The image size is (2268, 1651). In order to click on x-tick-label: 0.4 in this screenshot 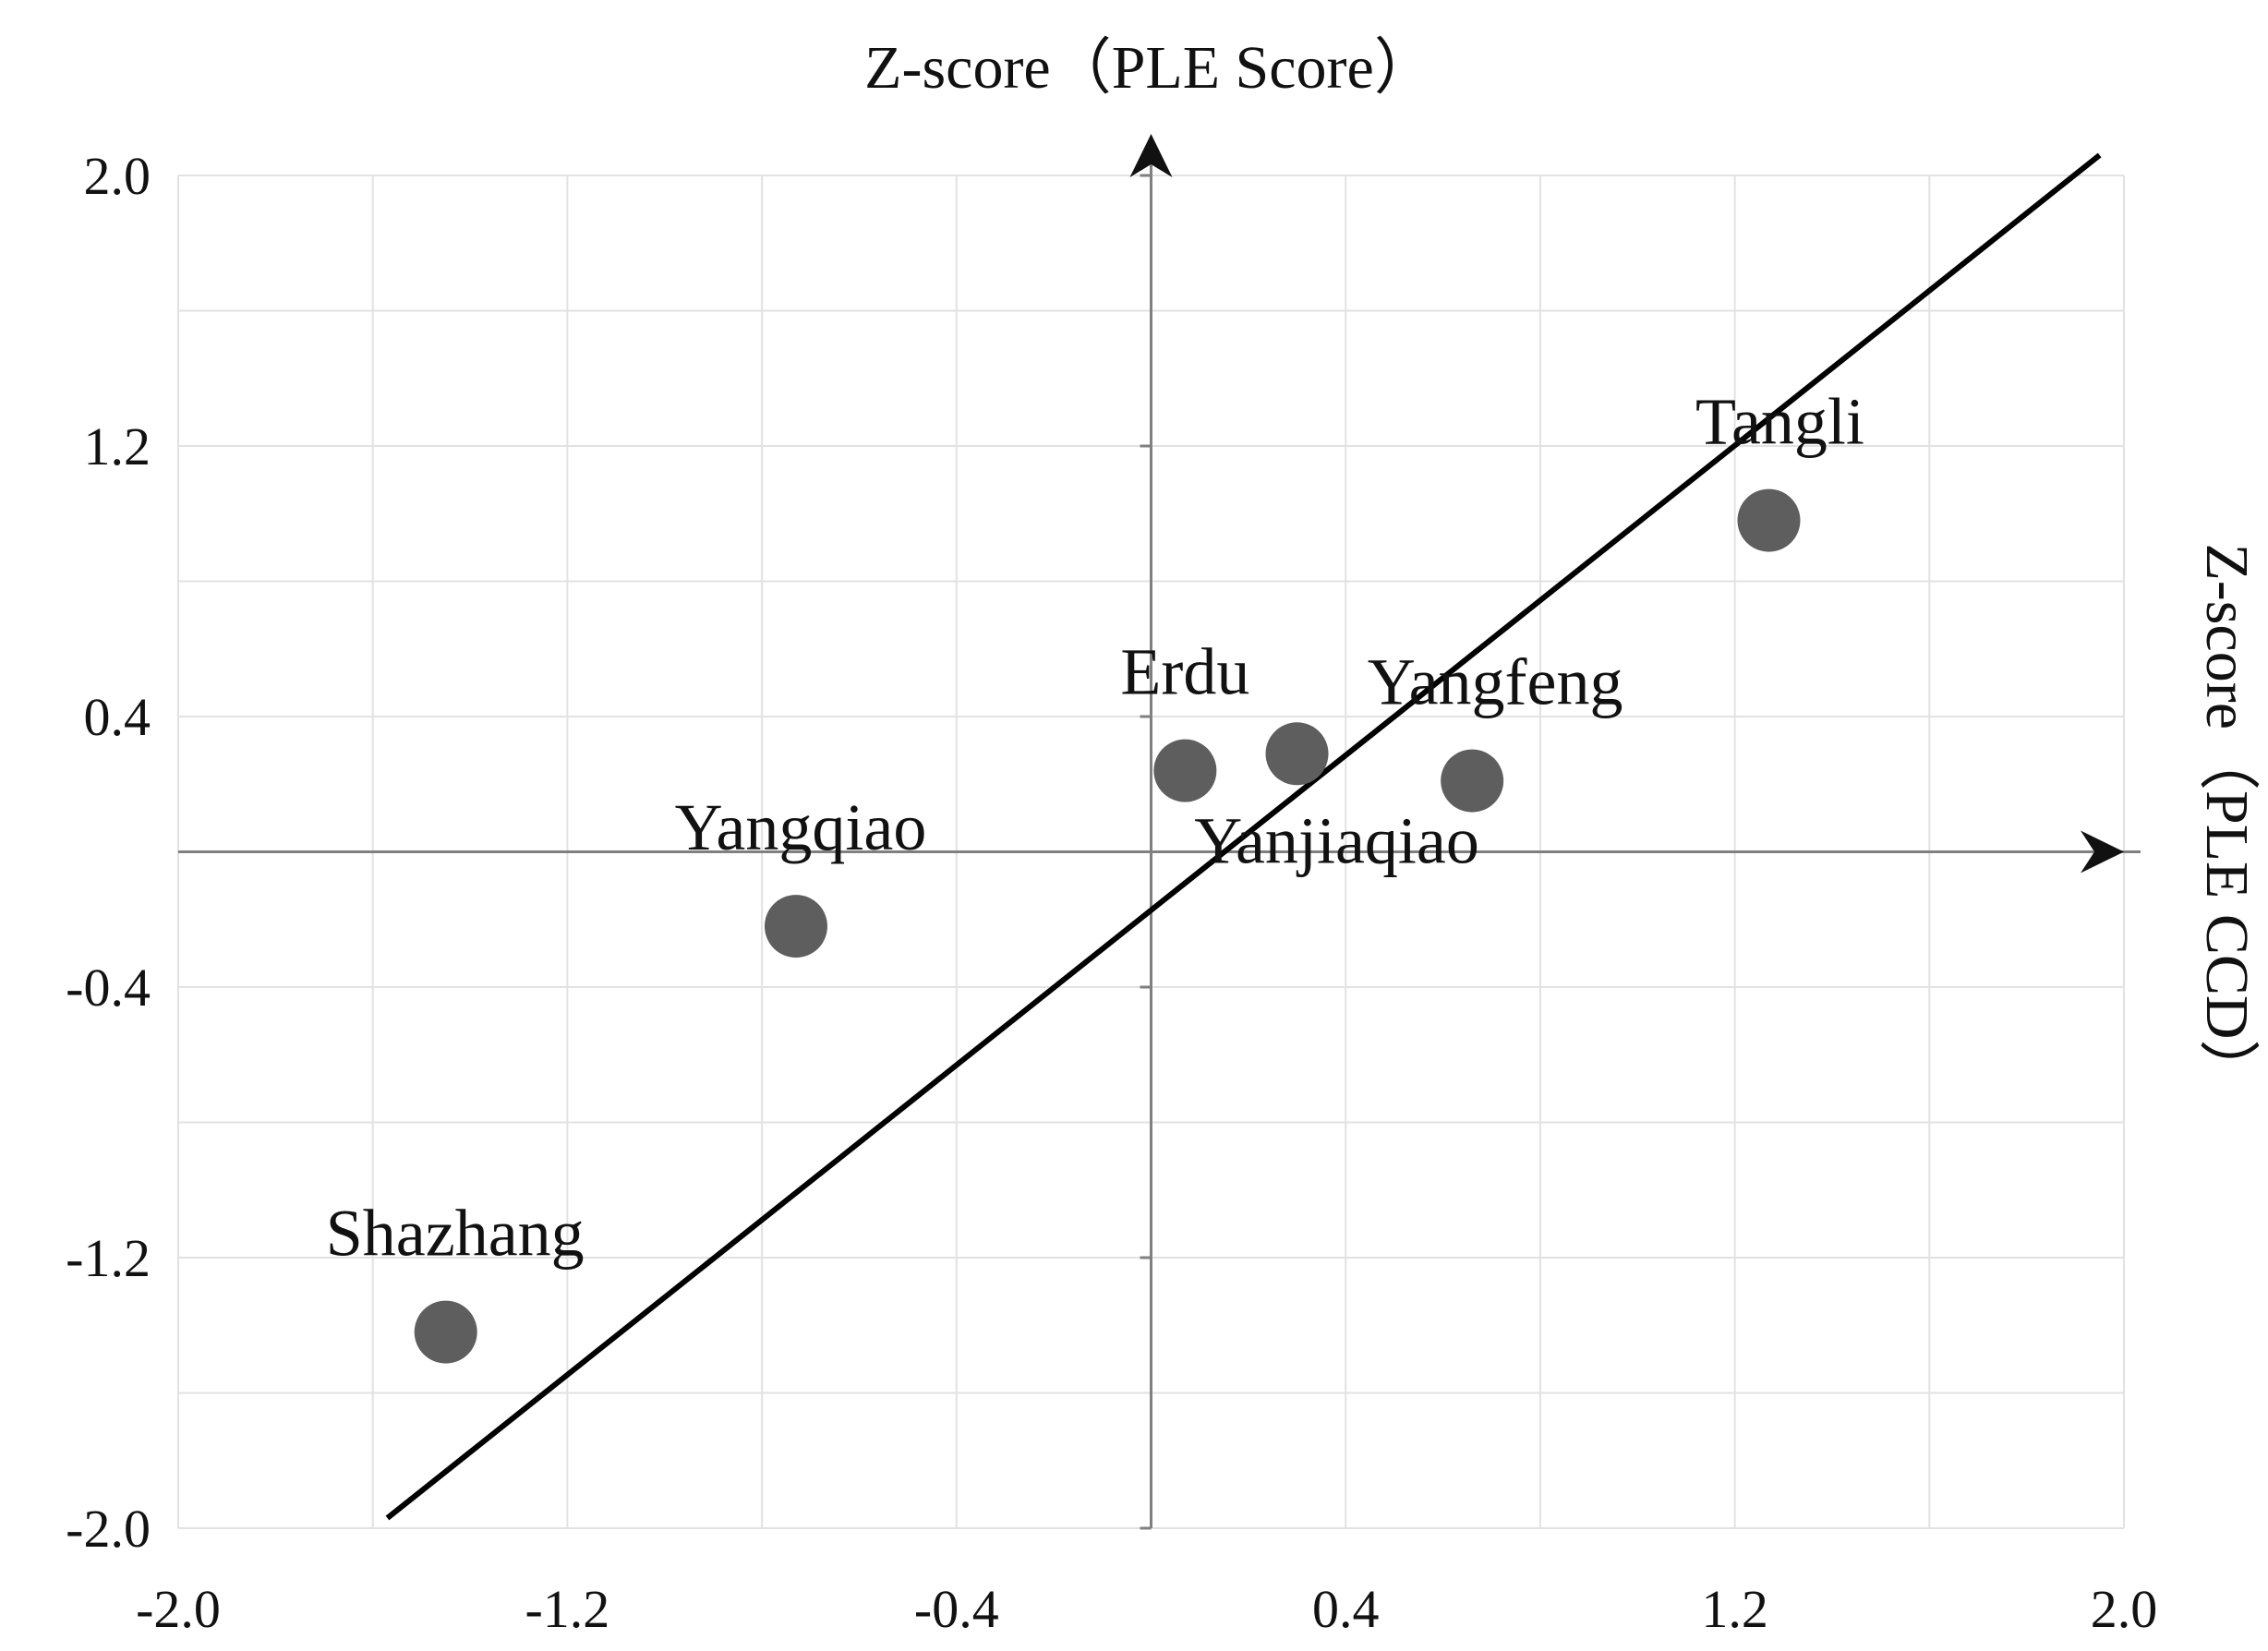, I will do `click(1346, 1609)`.